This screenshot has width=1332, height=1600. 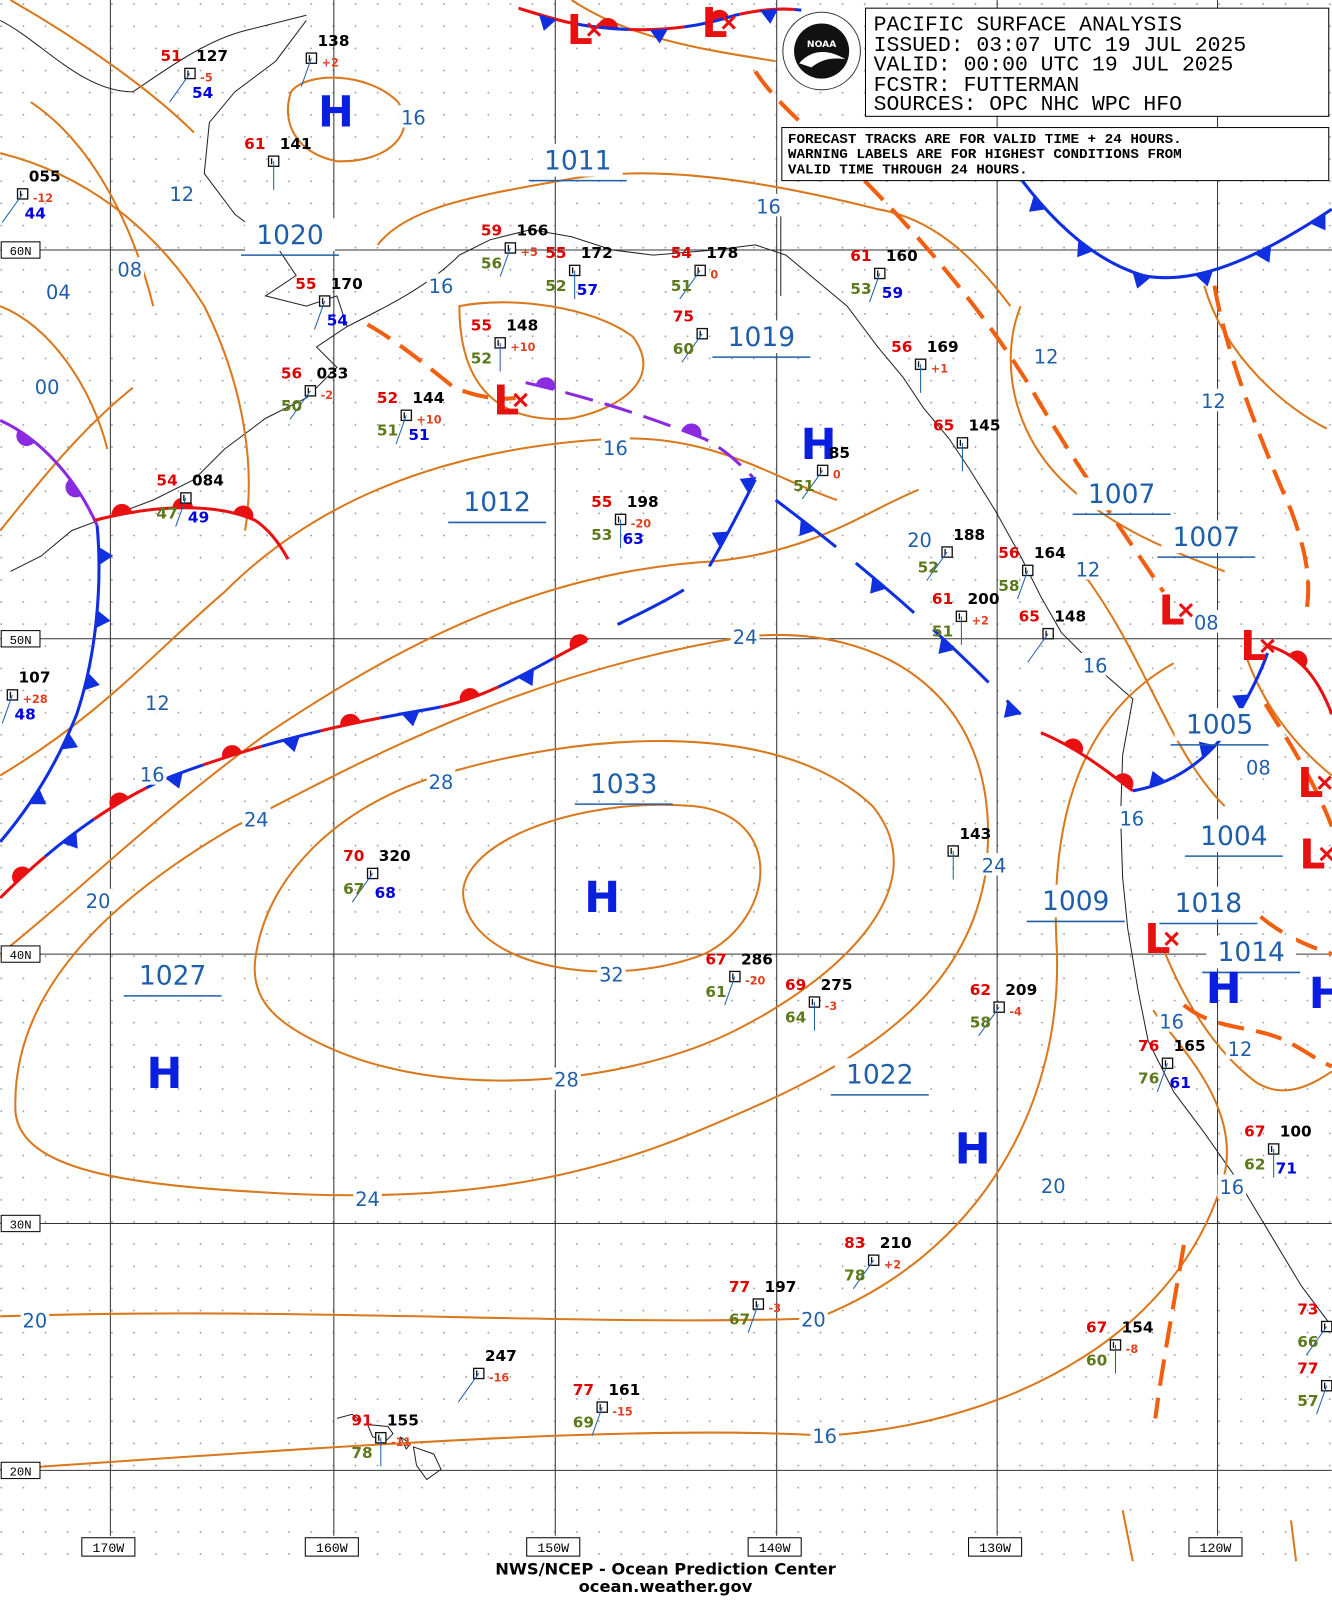 What do you see at coordinates (361, 1421) in the screenshot?
I see `station-temp: 91` at bounding box center [361, 1421].